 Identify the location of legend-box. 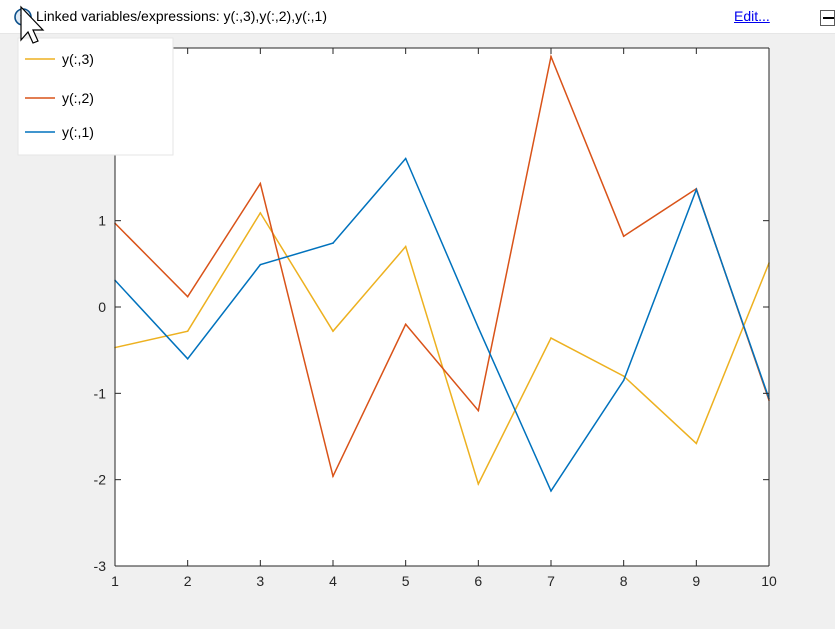
(95, 96).